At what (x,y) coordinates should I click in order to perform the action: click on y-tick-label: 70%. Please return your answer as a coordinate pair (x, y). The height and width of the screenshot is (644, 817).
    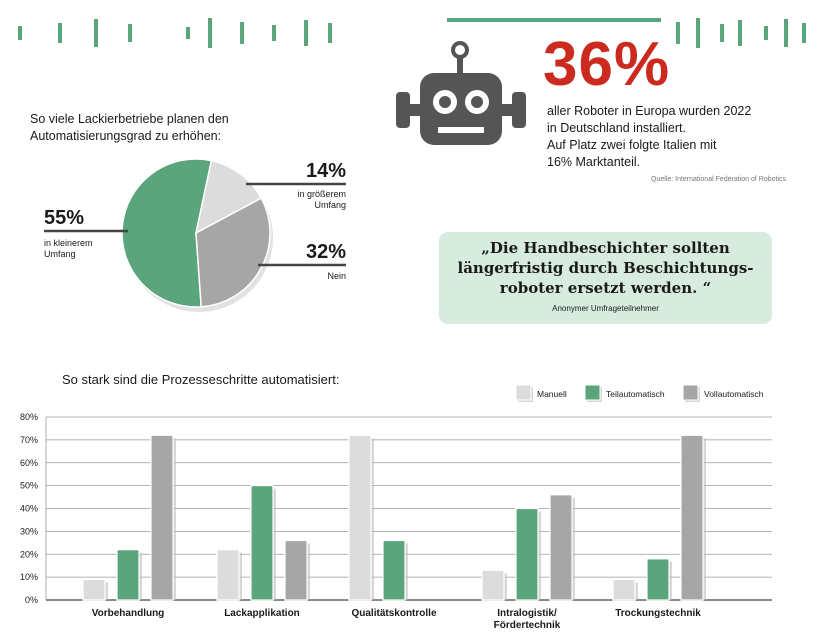
    Looking at the image, I should click on (29, 440).